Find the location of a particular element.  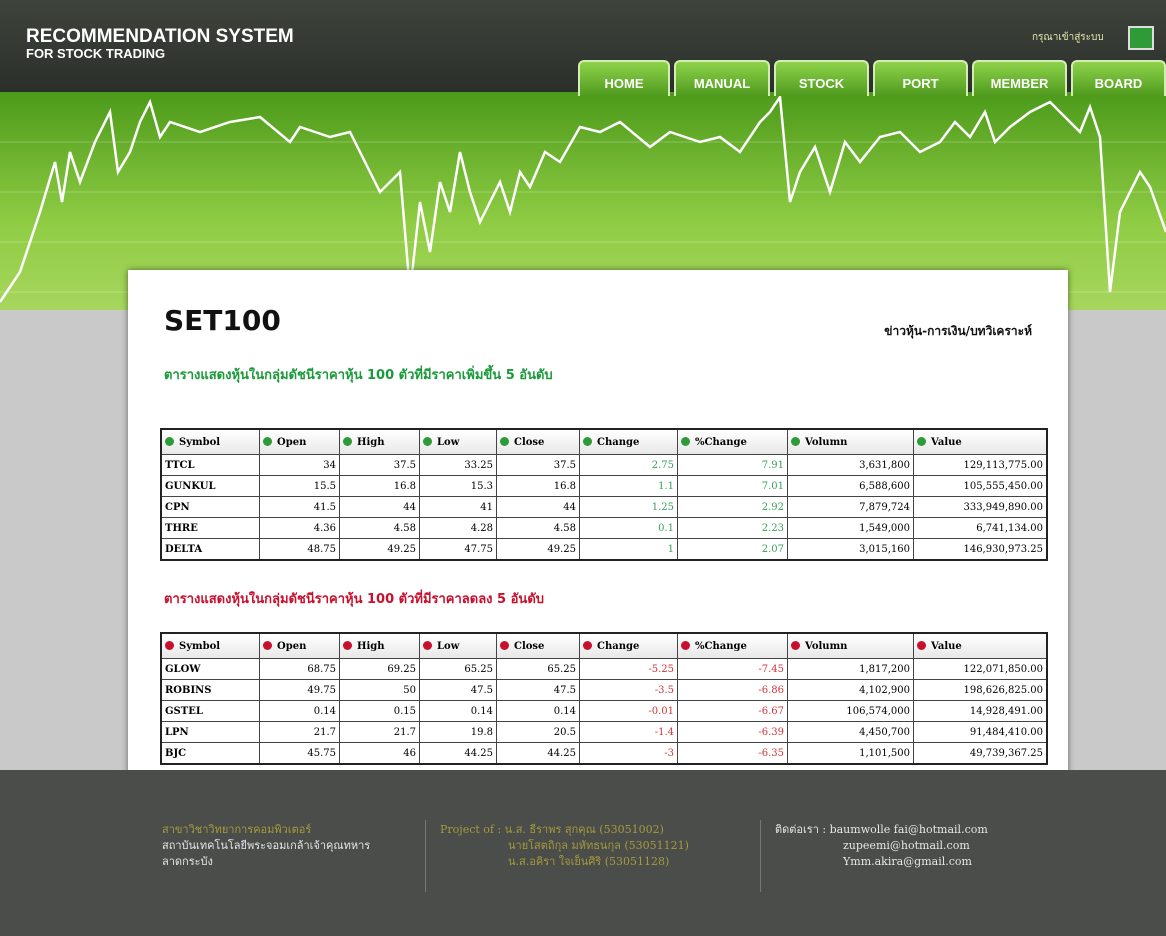

value-cell: 91,484,410.00 is located at coordinates (980, 732).